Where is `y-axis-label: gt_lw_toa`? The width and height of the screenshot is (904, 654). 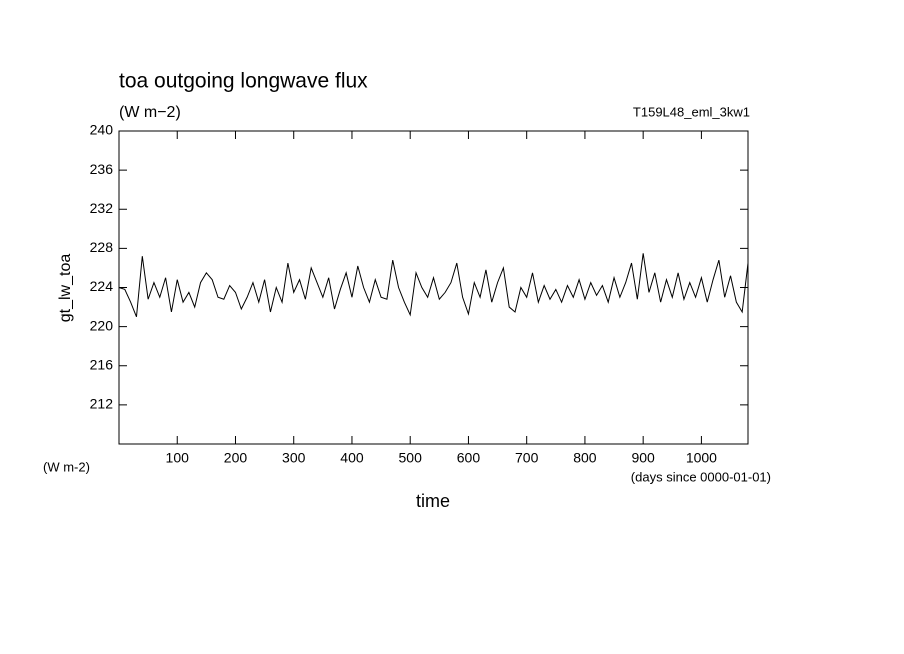
y-axis-label: gt_lw_toa is located at coordinates (65, 288).